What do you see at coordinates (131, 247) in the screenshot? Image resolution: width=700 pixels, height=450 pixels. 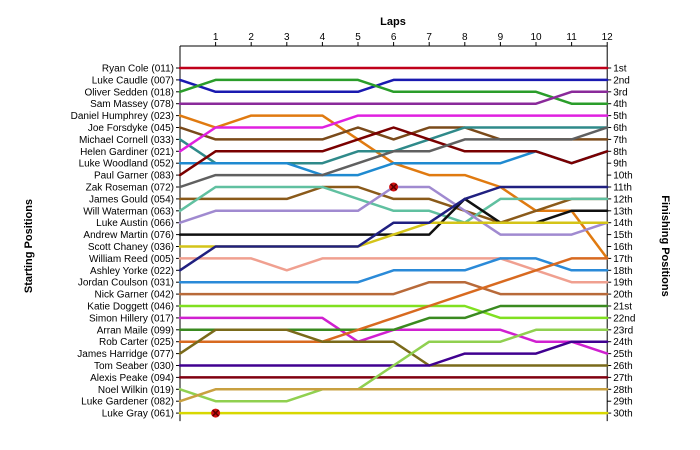 I see `starting-position-label: Scott Chaney (036)` at bounding box center [131, 247].